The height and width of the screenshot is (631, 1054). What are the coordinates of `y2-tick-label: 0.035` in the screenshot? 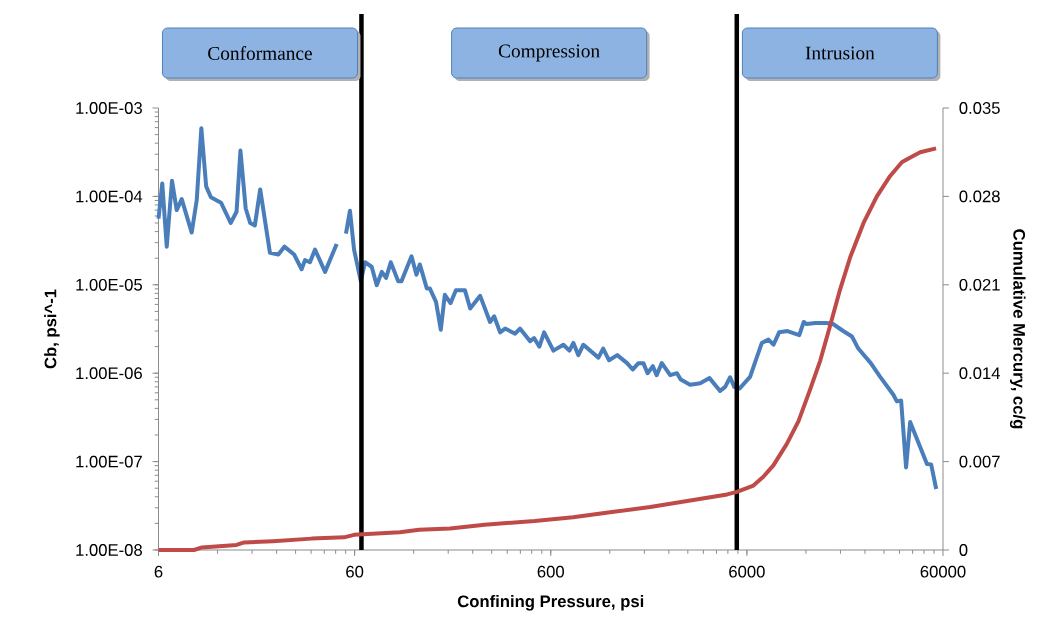 It's located at (979, 108).